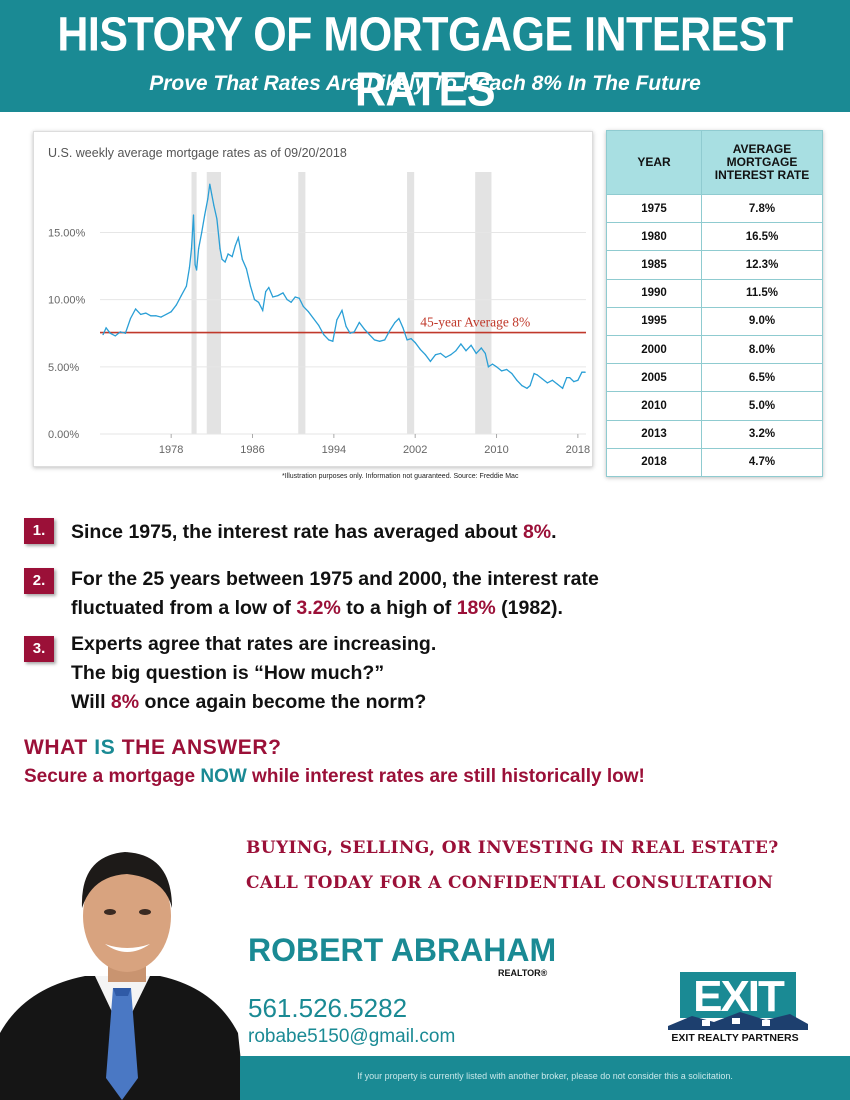  Describe the element at coordinates (714, 378) in the screenshot. I see `table-row: 2005 6.5%` at that location.